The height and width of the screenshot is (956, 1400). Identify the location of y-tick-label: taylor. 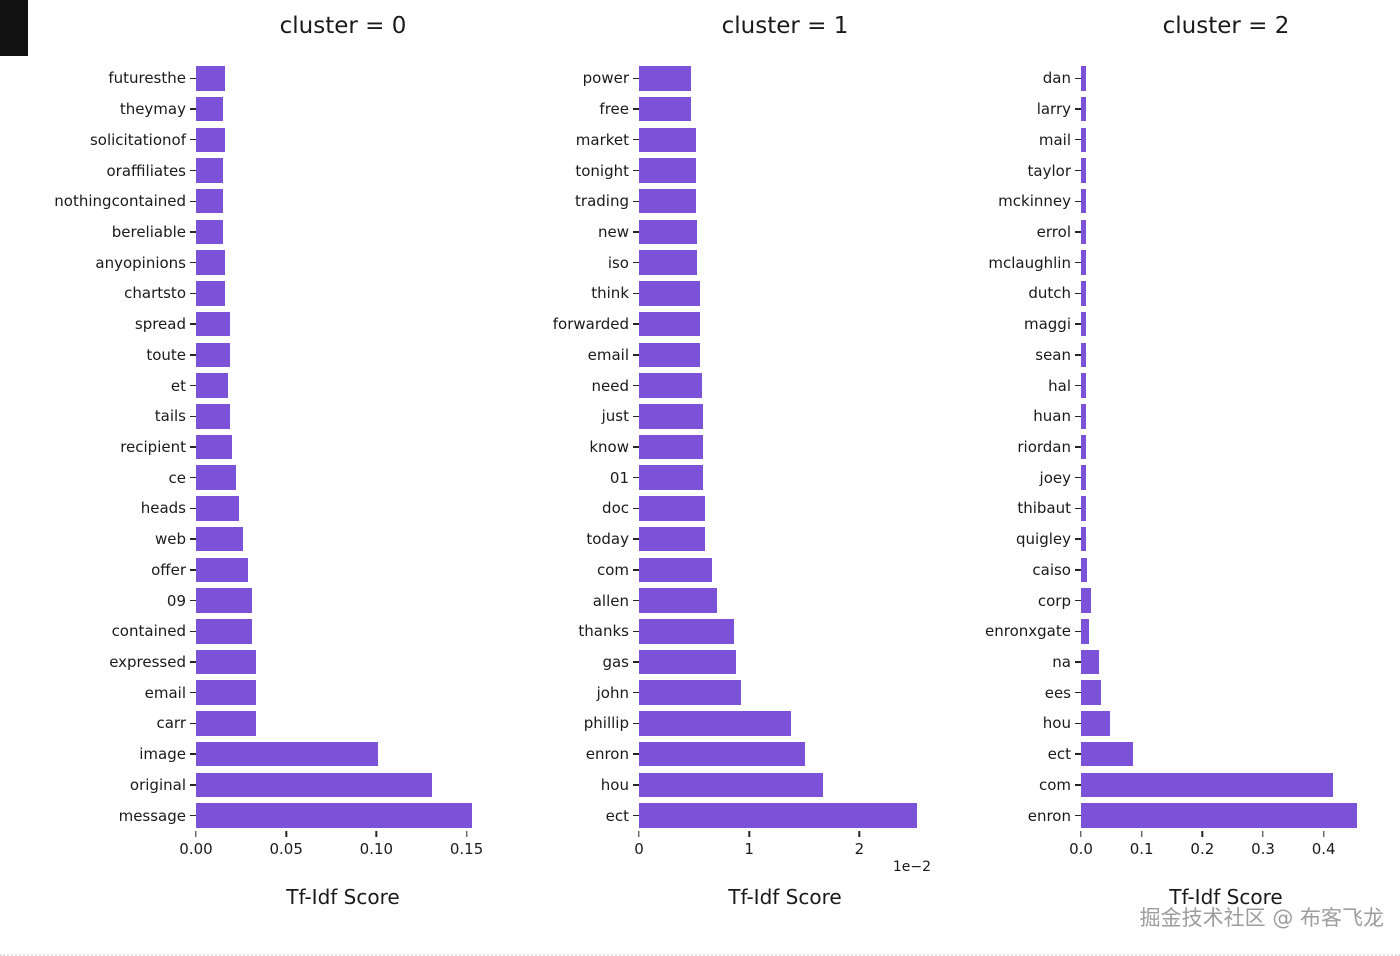
(1049, 170).